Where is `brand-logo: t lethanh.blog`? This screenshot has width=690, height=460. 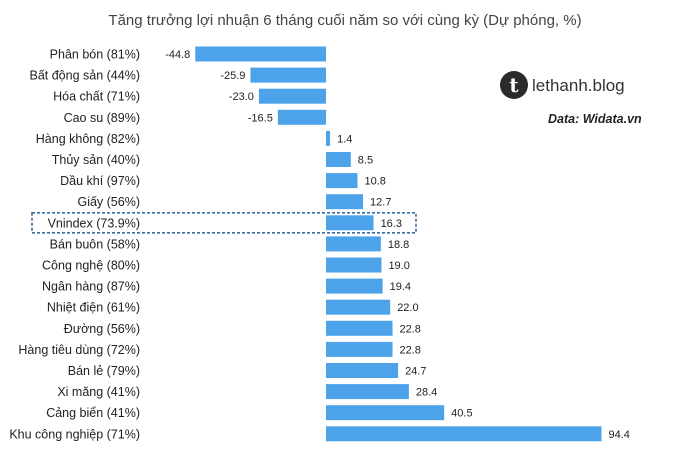
brand-logo: t lethanh.blog is located at coordinates (562, 85).